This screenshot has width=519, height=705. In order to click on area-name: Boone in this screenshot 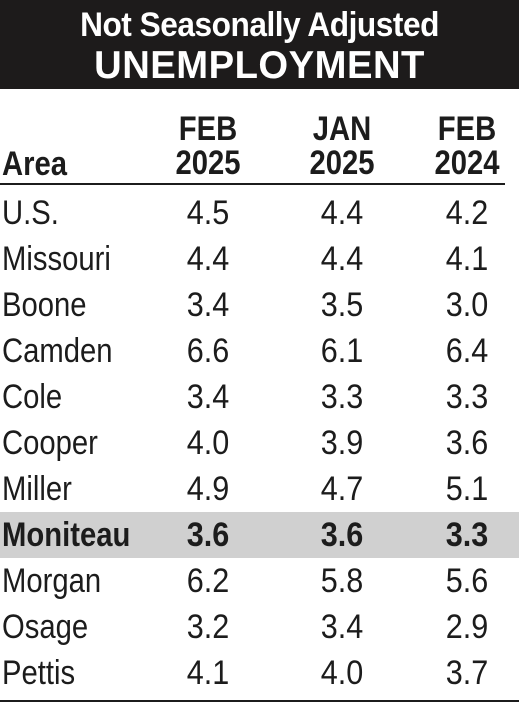, I will do `click(44, 305)`.